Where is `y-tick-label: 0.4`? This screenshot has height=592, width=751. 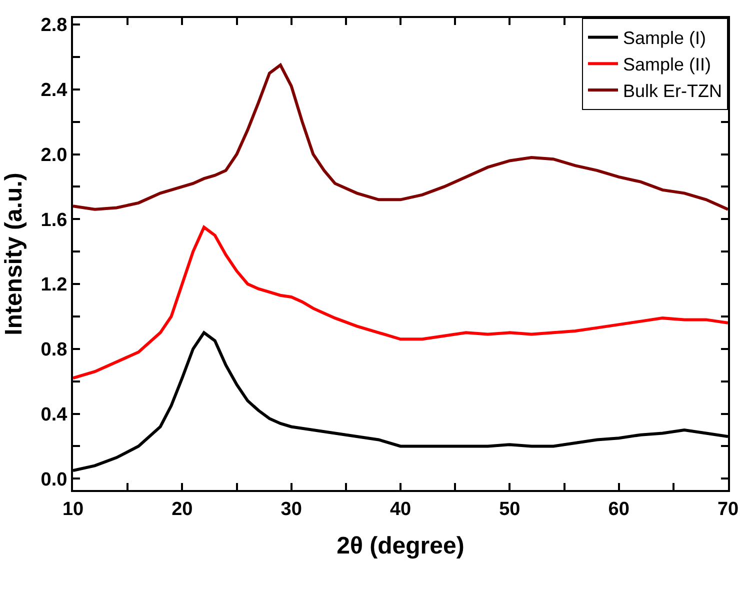 y-tick-label: 0.4 is located at coordinates (54, 415).